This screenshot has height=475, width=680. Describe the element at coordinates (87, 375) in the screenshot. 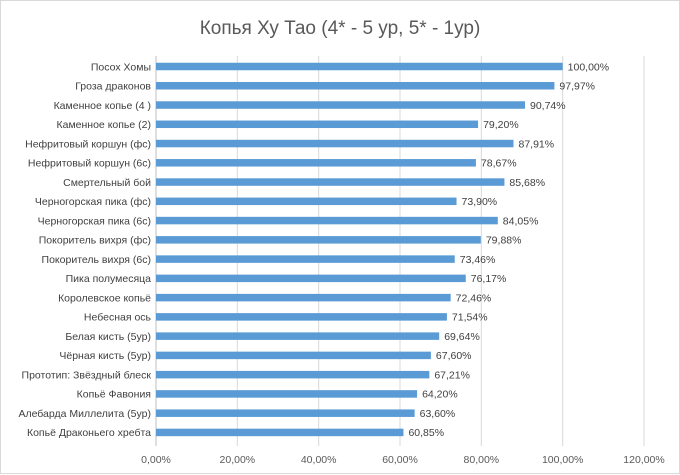

I see `category-label: Прототип: Звёздный блеск` at that location.